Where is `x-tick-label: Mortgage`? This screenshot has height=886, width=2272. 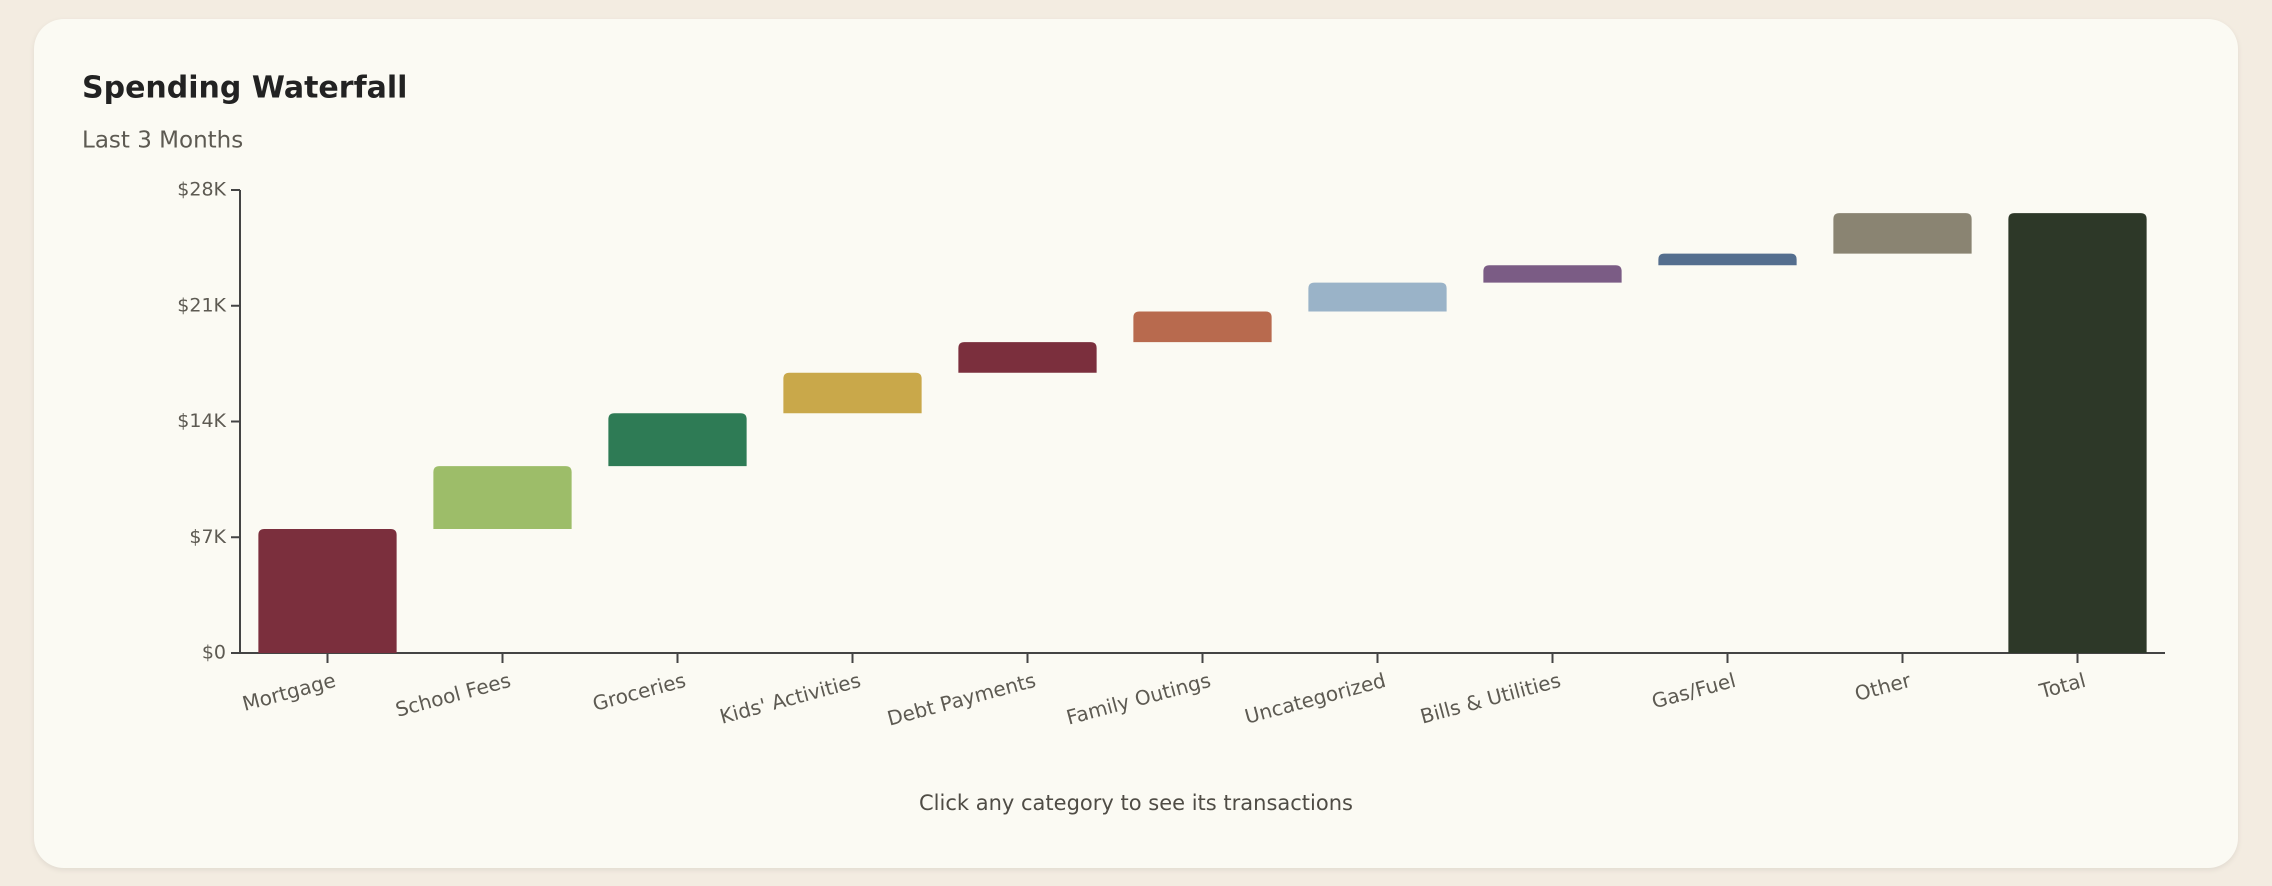 x-tick-label: Mortgage is located at coordinates (289, 692).